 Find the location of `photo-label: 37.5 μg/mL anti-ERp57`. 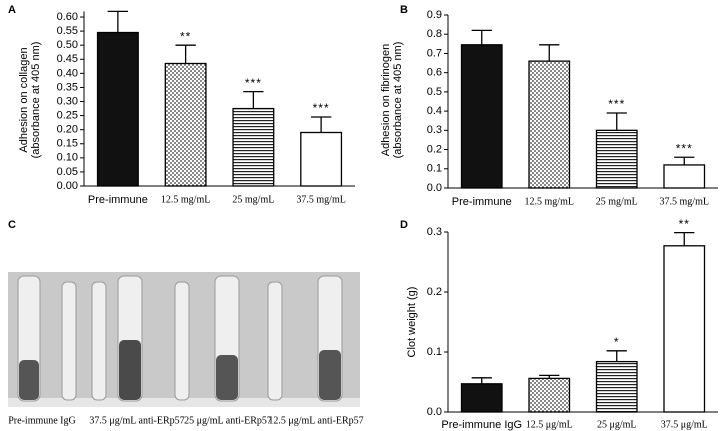

photo-label: 37.5 μg/mL anti-ERp57 is located at coordinates (136, 420).